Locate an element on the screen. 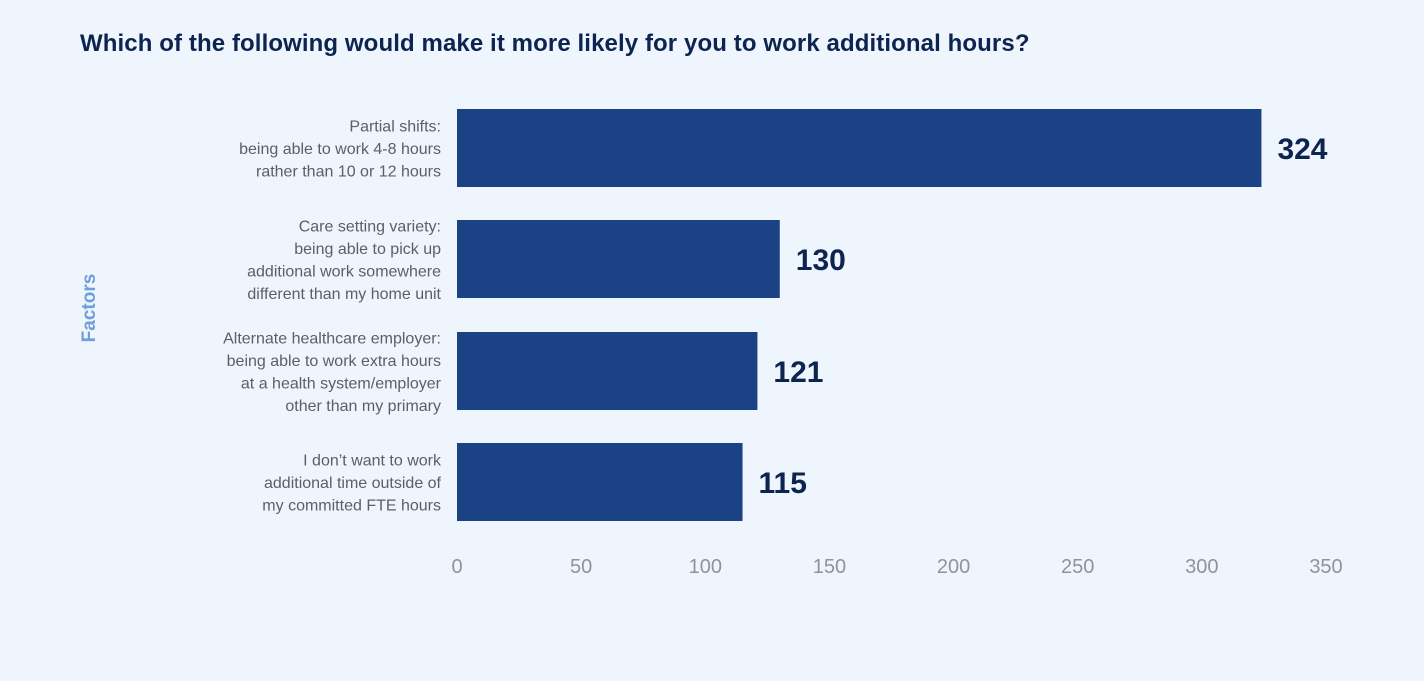 Image resolution: width=1424 pixels, height=681 pixels. bar-value-label: 324 is located at coordinates (1302, 149).